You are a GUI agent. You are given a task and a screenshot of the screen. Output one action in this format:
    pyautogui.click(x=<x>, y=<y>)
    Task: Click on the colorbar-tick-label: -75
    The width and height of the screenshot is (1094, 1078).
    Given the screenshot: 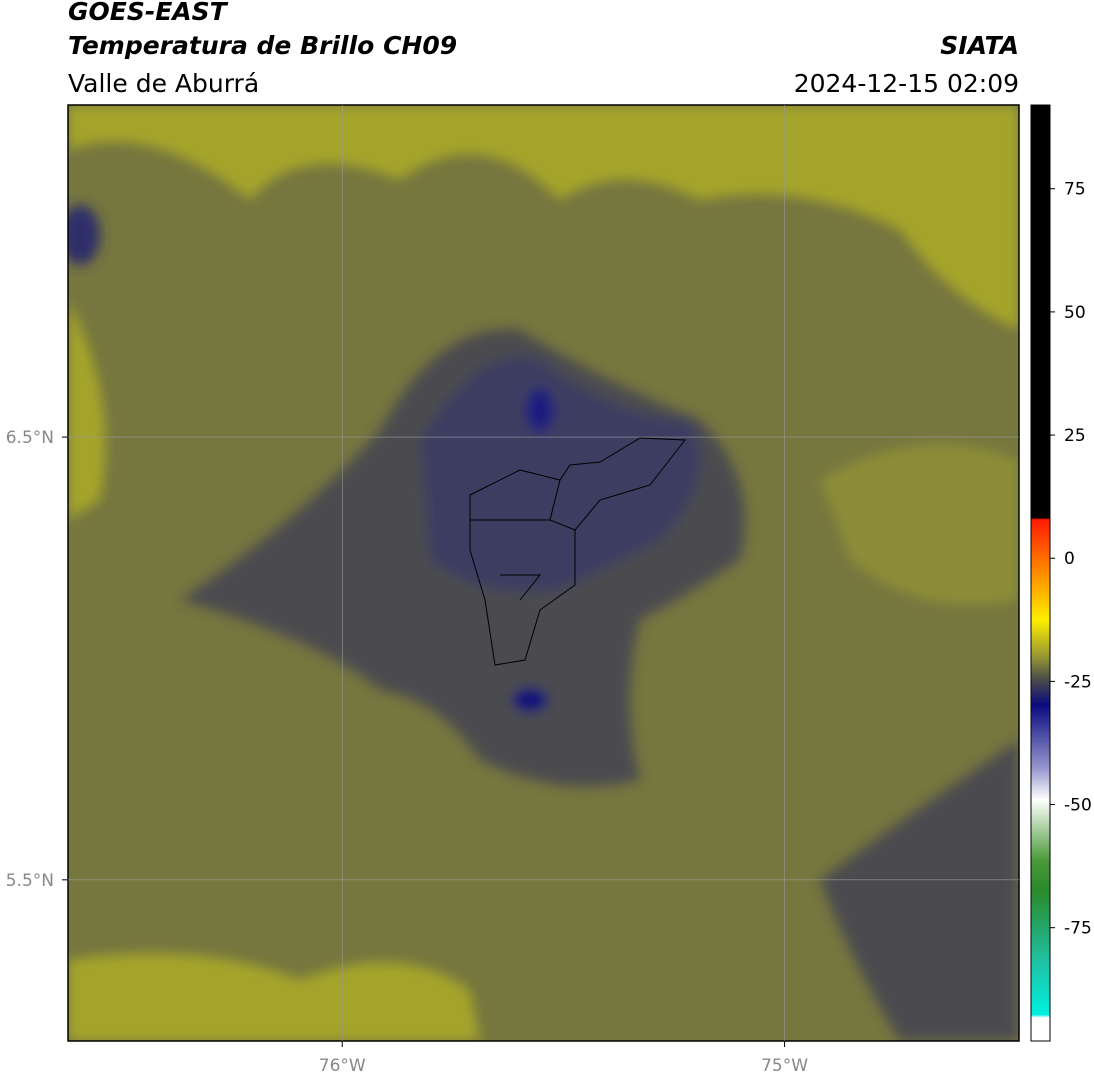 What is the action you would take?
    pyautogui.click(x=1078, y=929)
    